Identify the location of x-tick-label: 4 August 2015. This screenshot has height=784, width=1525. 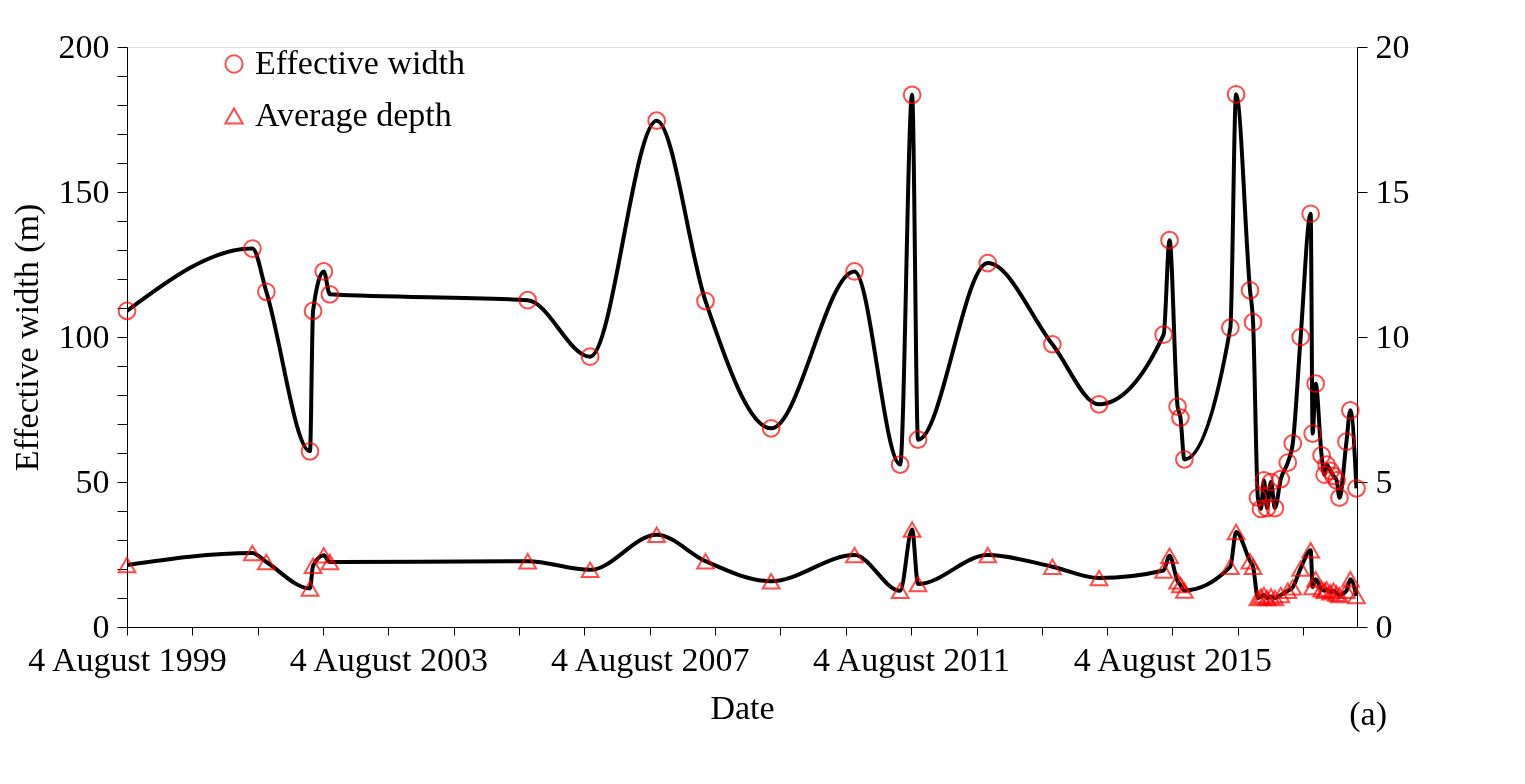
(1173, 659).